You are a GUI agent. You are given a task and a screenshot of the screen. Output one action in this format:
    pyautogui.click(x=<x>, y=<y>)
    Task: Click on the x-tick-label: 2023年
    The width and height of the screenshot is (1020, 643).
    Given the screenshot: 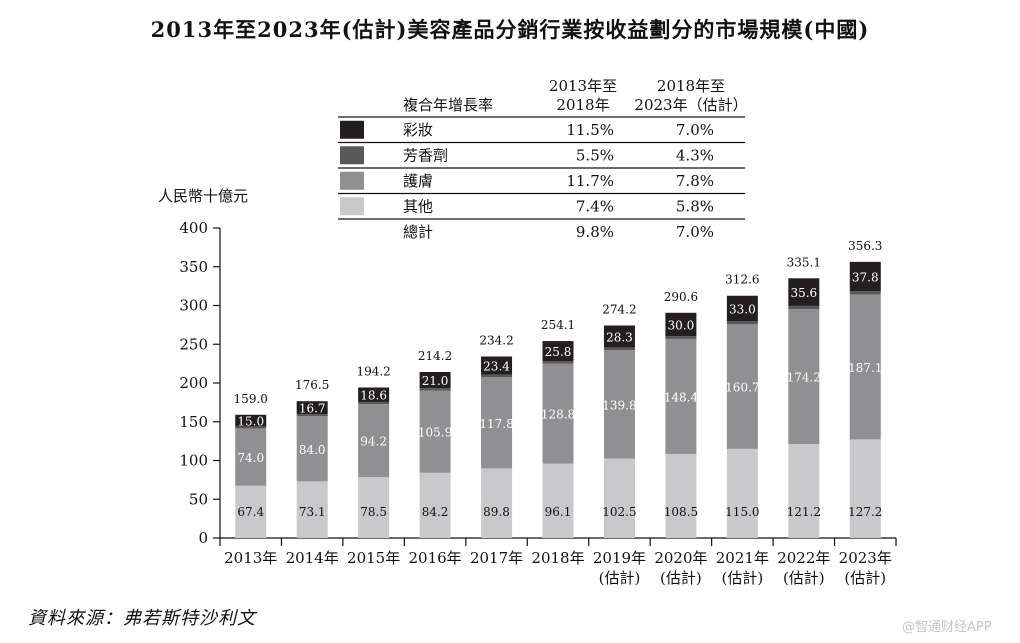 What is the action you would take?
    pyautogui.click(x=865, y=558)
    